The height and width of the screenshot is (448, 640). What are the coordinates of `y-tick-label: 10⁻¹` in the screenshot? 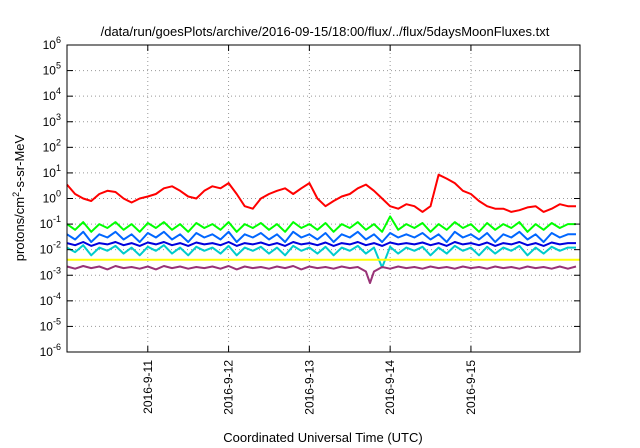 It's located at (50, 222).